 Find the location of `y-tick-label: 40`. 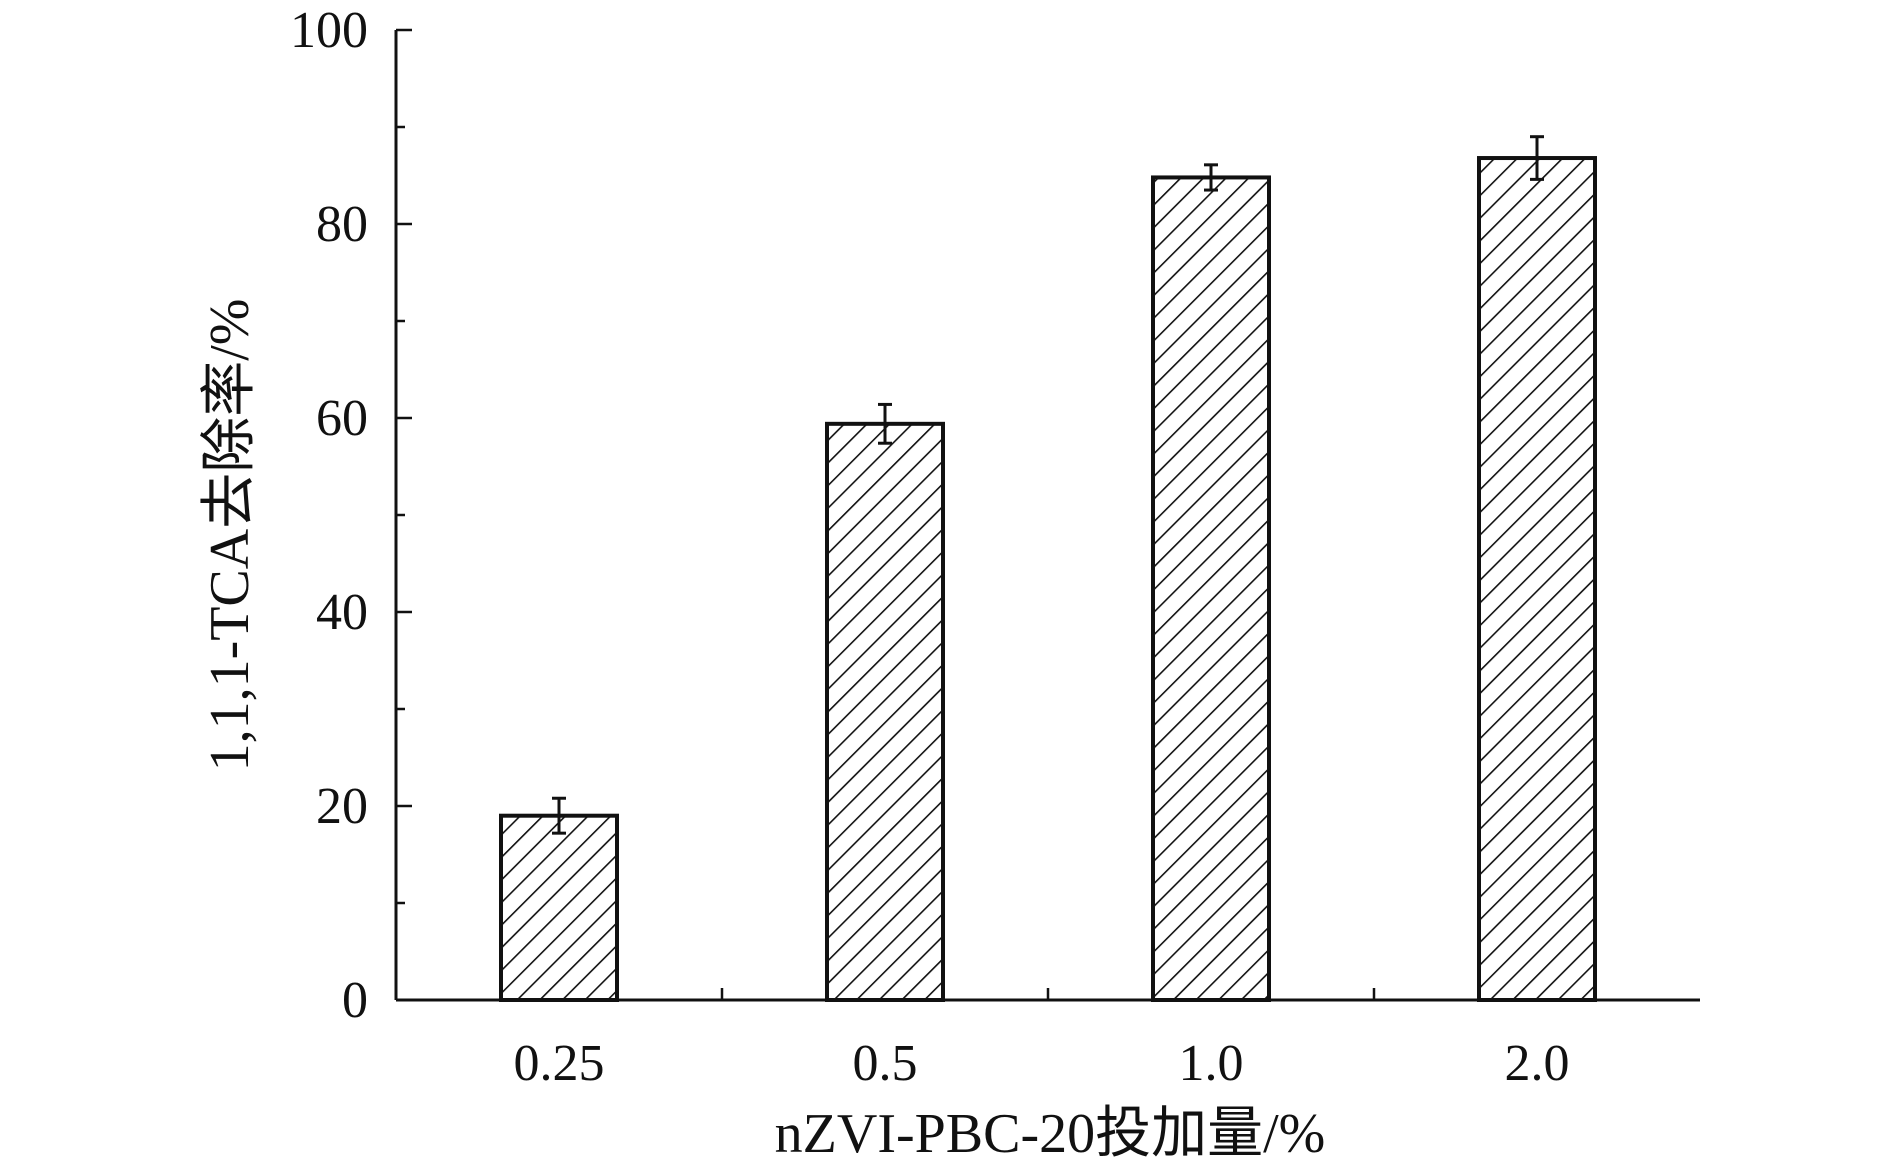

y-tick-label: 40 is located at coordinates (342, 612).